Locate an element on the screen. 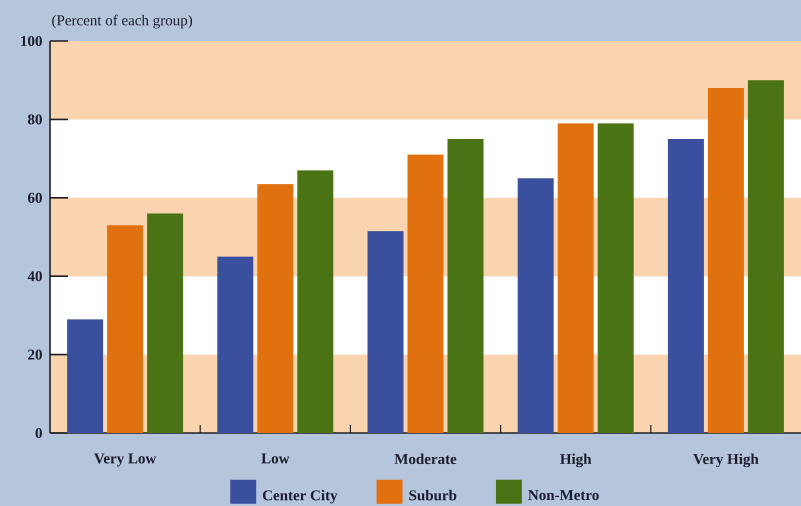 The height and width of the screenshot is (506, 801). x-tick-label: High is located at coordinates (576, 461).